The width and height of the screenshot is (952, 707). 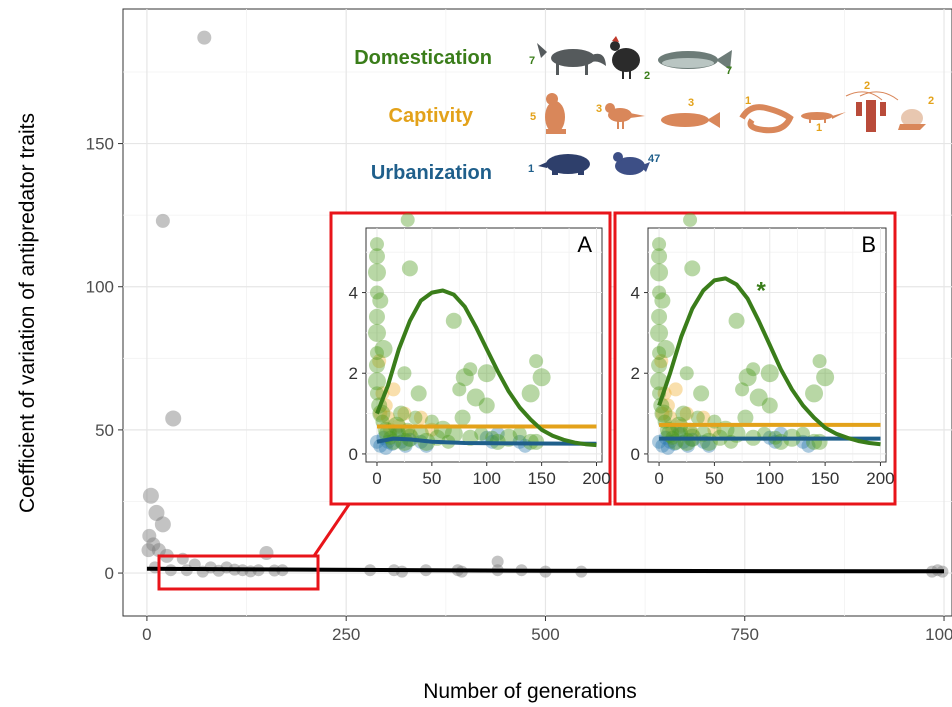 What do you see at coordinates (867, 86) in the screenshot?
I see `crayfish-count: 2` at bounding box center [867, 86].